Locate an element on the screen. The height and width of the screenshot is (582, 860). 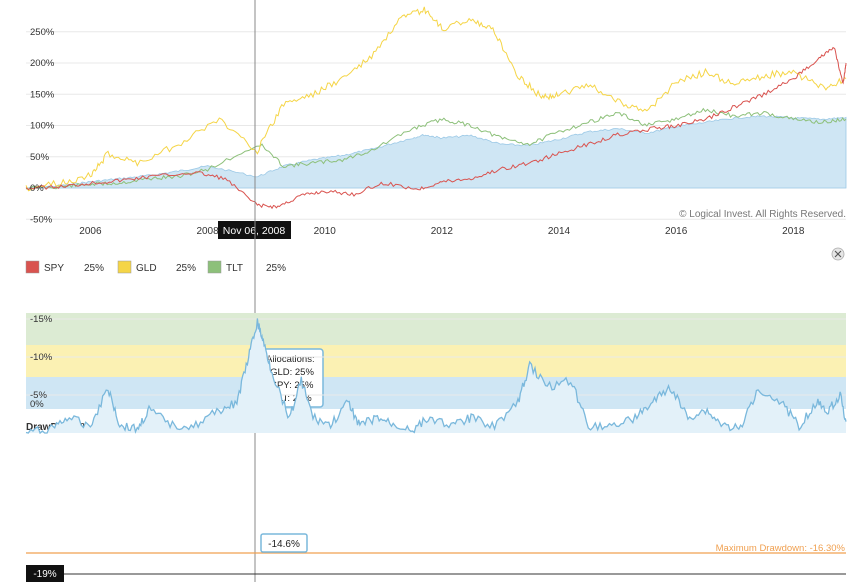
y-tick-label: -10% is located at coordinates (41, 357).